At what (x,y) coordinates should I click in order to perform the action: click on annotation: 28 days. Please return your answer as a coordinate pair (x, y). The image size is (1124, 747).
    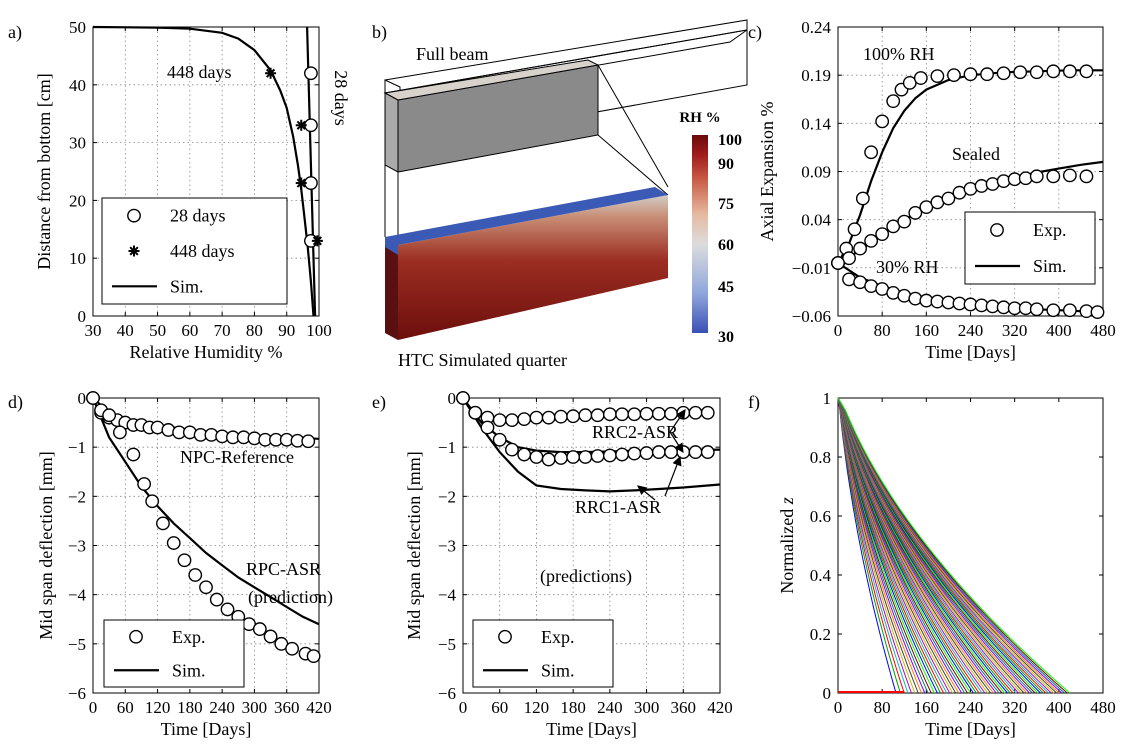
    Looking at the image, I should click on (341, 98).